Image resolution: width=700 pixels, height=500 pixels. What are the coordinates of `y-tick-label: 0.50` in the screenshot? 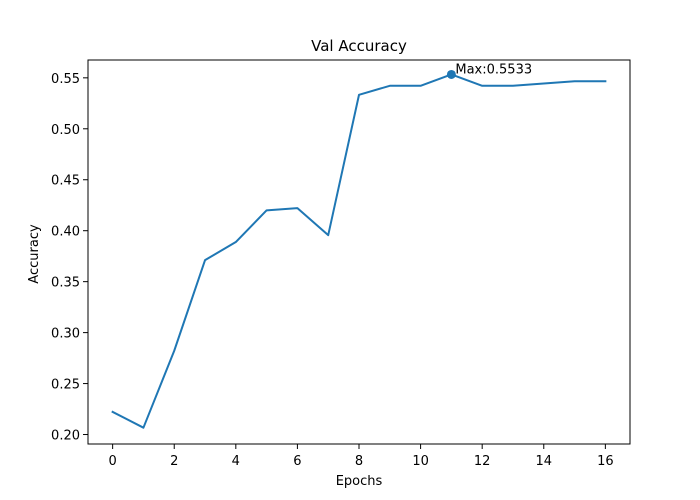 It's located at (65, 130).